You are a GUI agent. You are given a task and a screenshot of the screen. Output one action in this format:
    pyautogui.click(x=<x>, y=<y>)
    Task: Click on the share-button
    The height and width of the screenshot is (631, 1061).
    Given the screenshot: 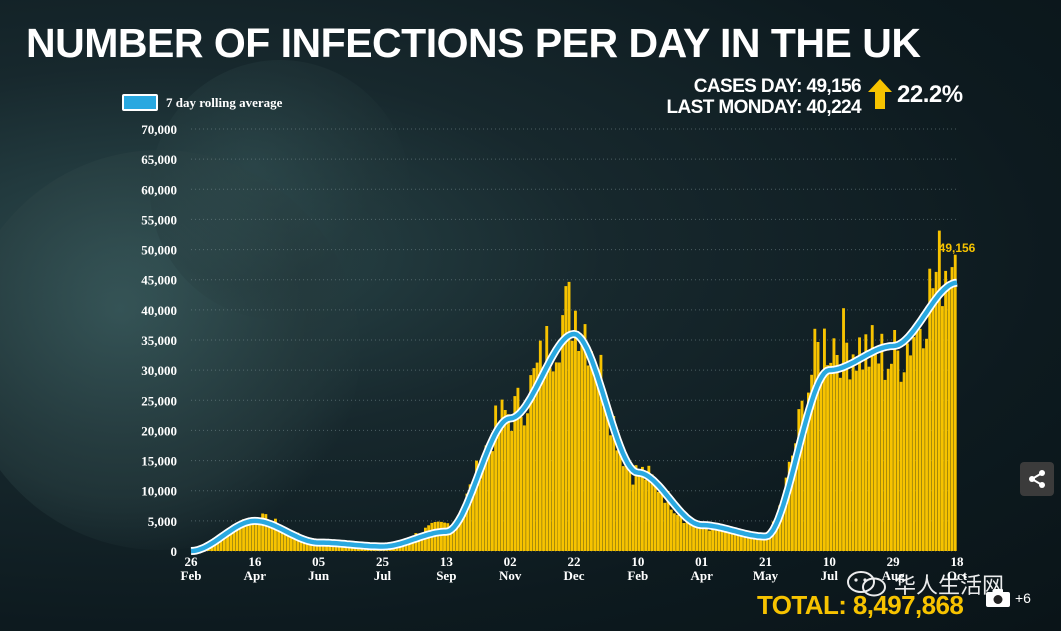 What is the action you would take?
    pyautogui.click(x=1037, y=479)
    